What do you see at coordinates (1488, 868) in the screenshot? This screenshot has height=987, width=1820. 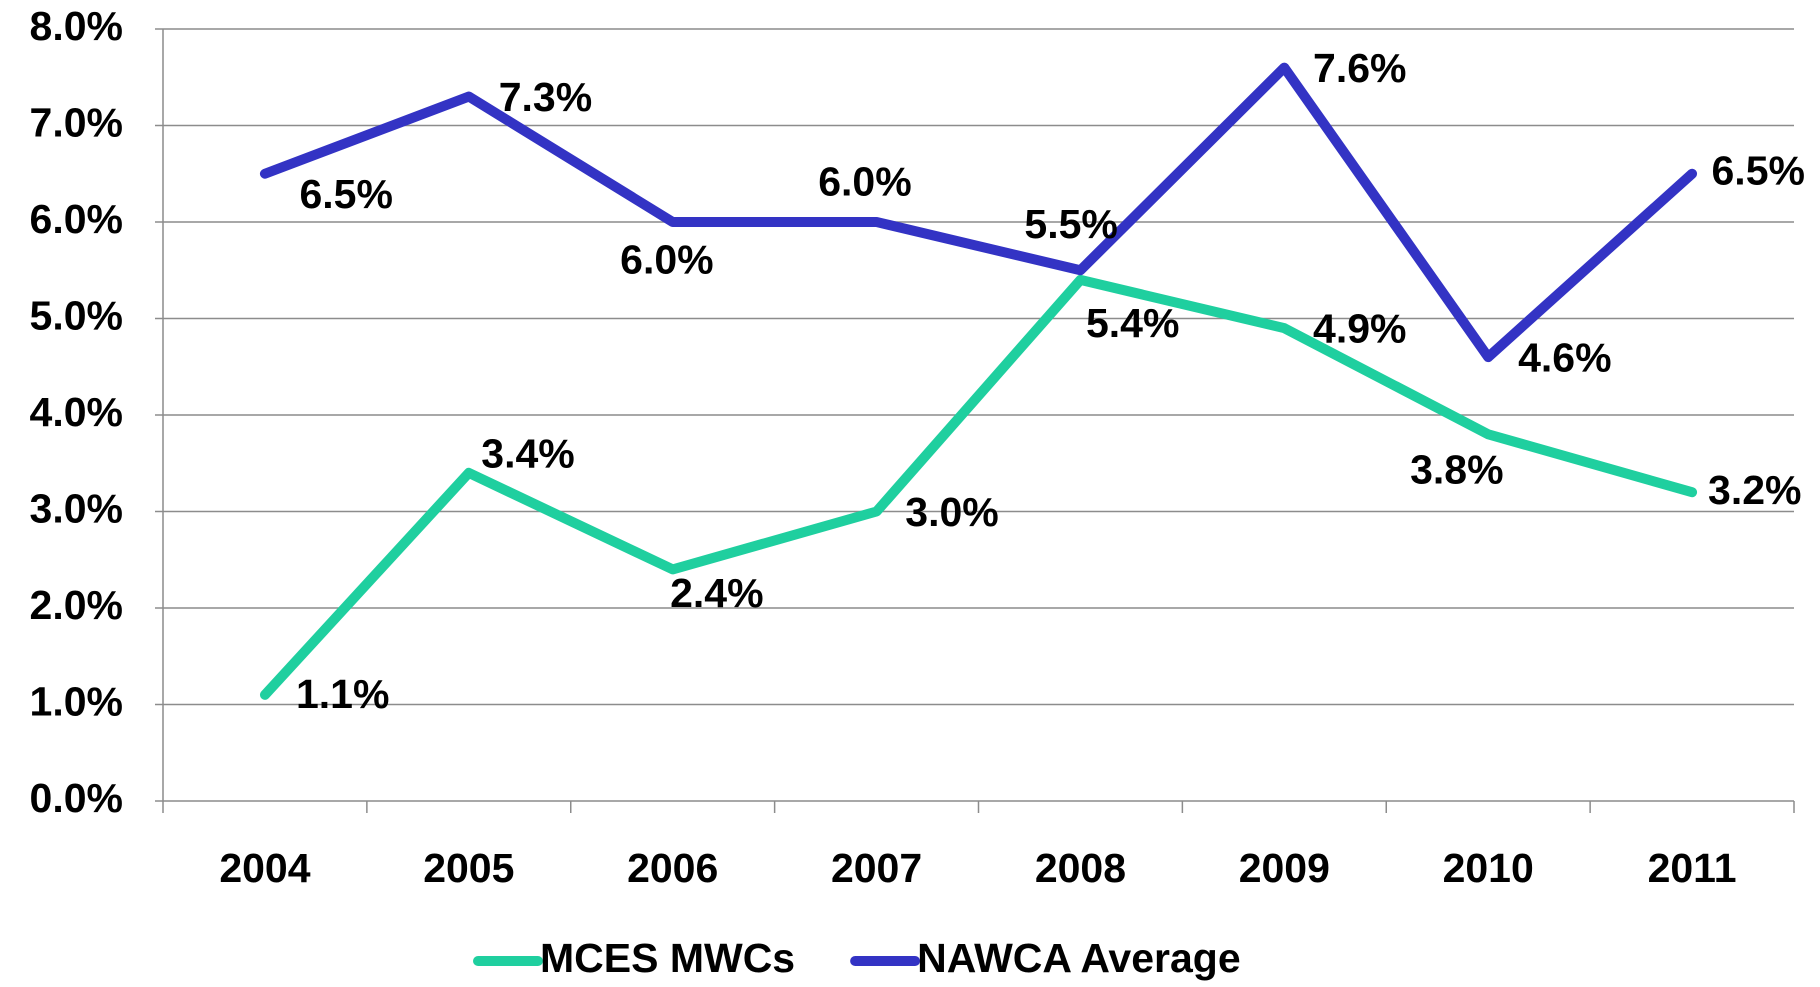 I see `x-tick-label: 2010` at bounding box center [1488, 868].